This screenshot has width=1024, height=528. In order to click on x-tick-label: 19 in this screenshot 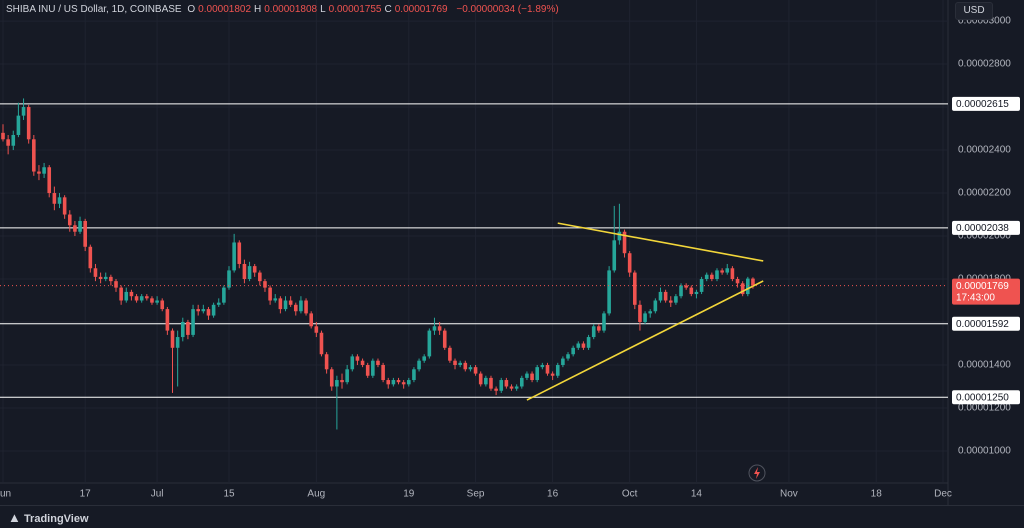, I will do `click(409, 494)`.